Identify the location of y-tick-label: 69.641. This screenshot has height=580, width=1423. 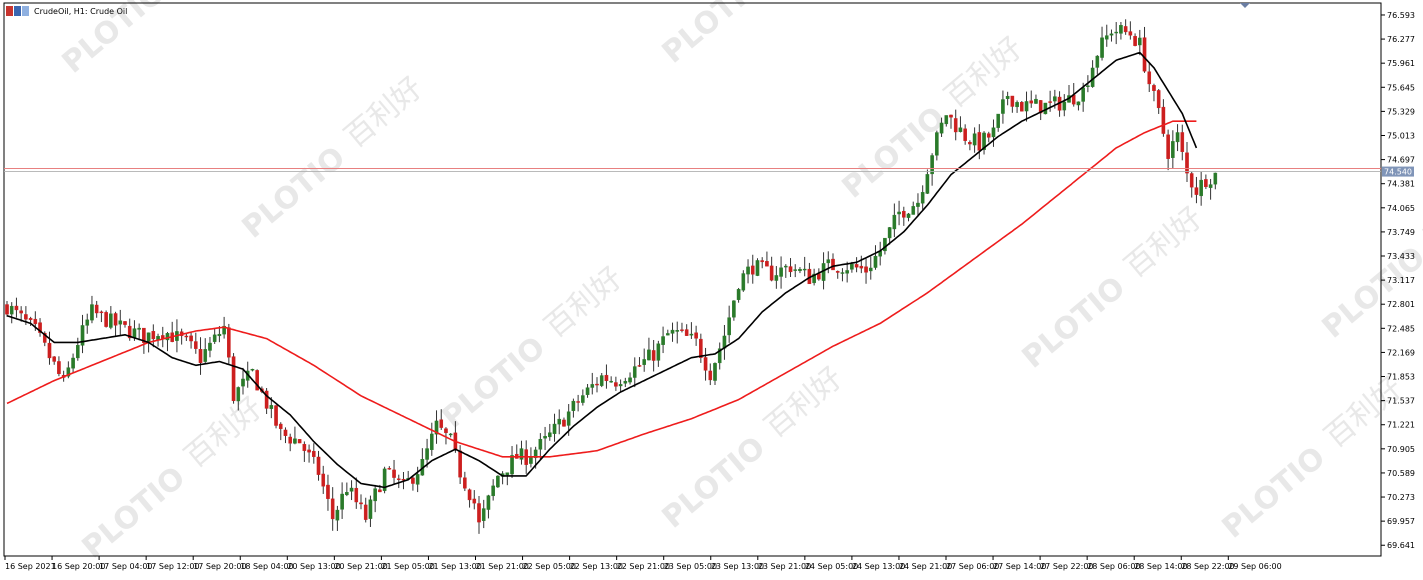
(1401, 545).